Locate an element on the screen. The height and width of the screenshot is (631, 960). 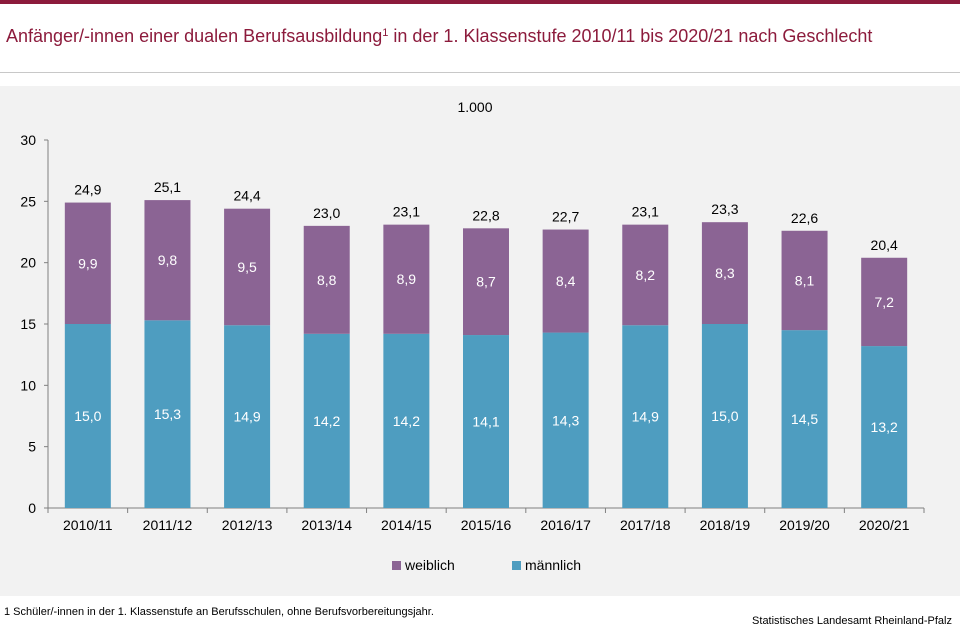
y-tick-label: 15 is located at coordinates (28, 324).